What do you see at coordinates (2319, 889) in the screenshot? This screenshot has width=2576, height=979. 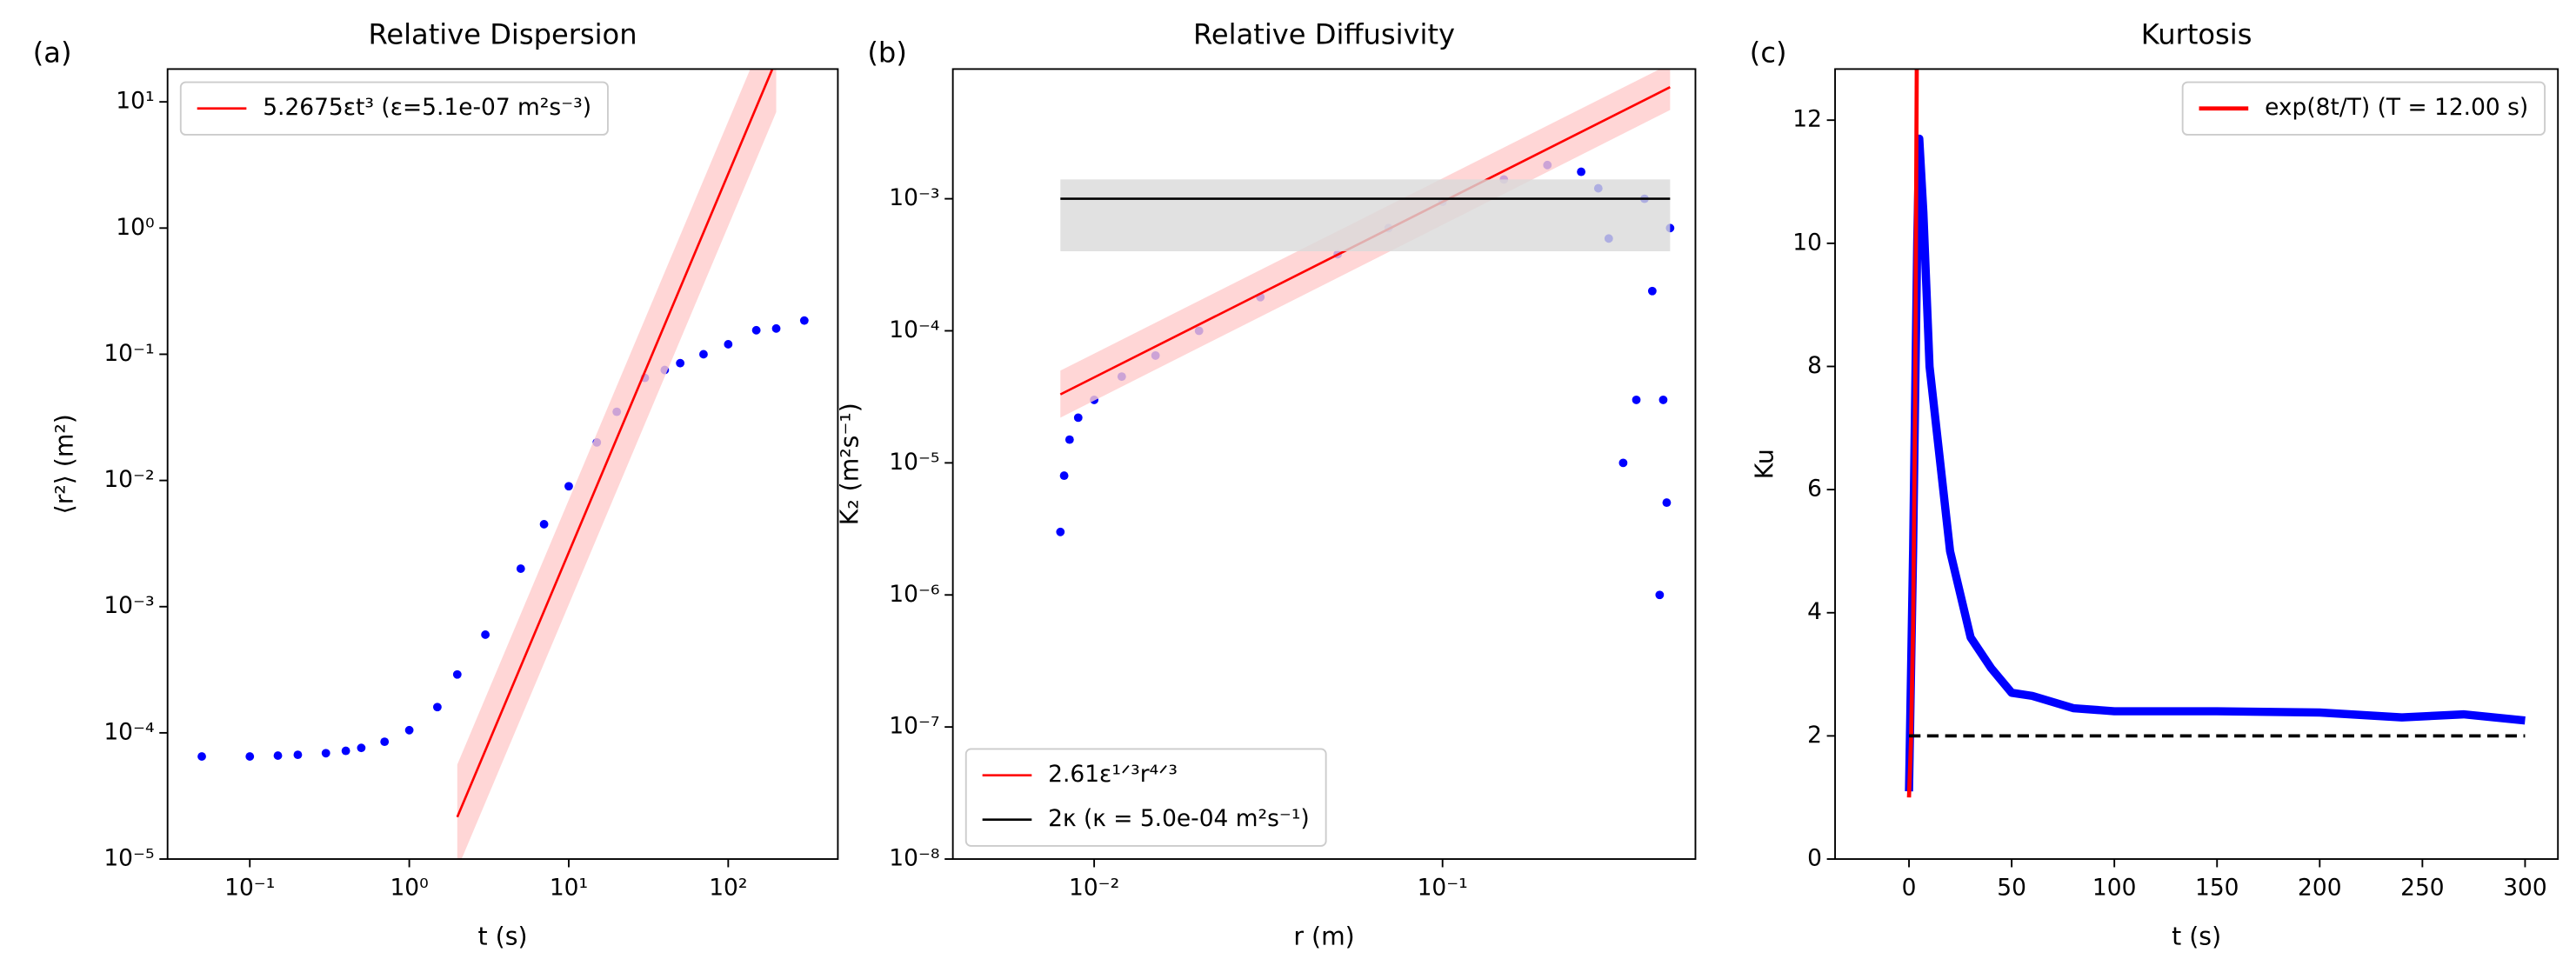 I see `x-tick-label: 200` at bounding box center [2319, 889].